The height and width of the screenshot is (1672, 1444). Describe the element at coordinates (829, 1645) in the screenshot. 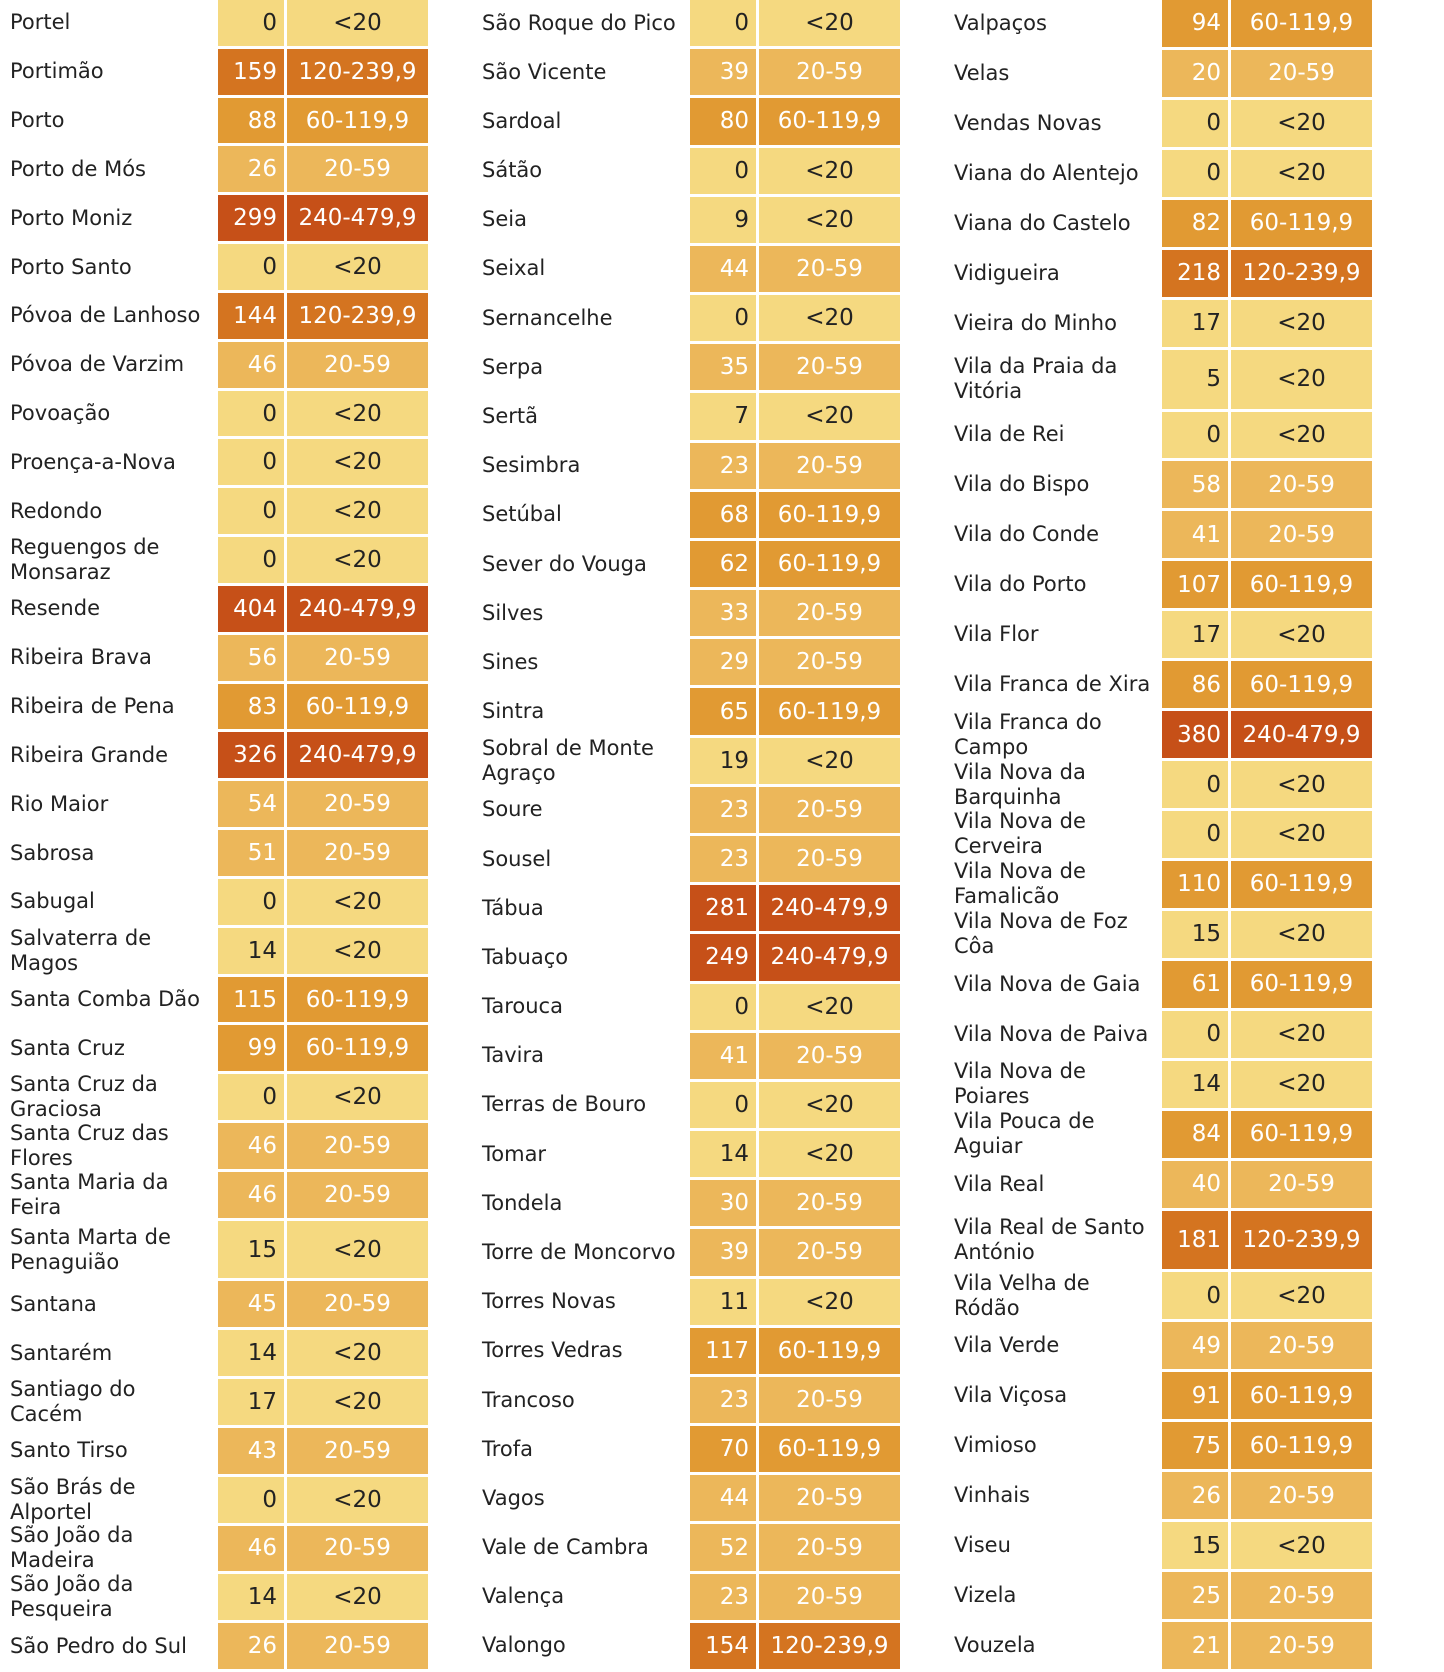

I see `range-class-cell: 120-239,9` at that location.